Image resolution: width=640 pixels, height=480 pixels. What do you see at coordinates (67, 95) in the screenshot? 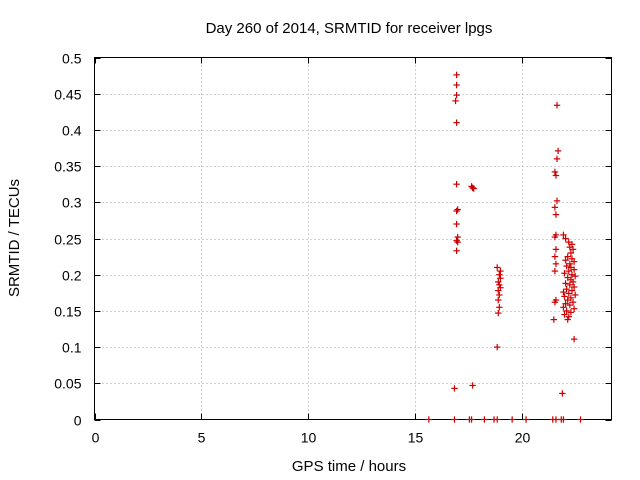
I see `y-tick-label: 0.45` at bounding box center [67, 95].